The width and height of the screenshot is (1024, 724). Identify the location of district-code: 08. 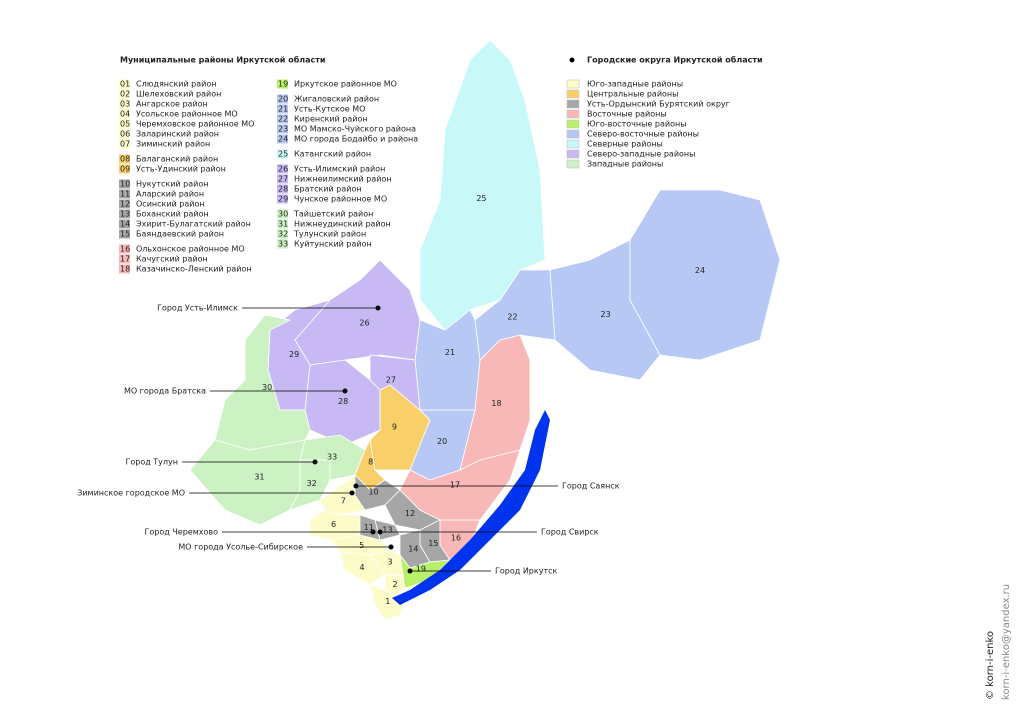
(125, 159).